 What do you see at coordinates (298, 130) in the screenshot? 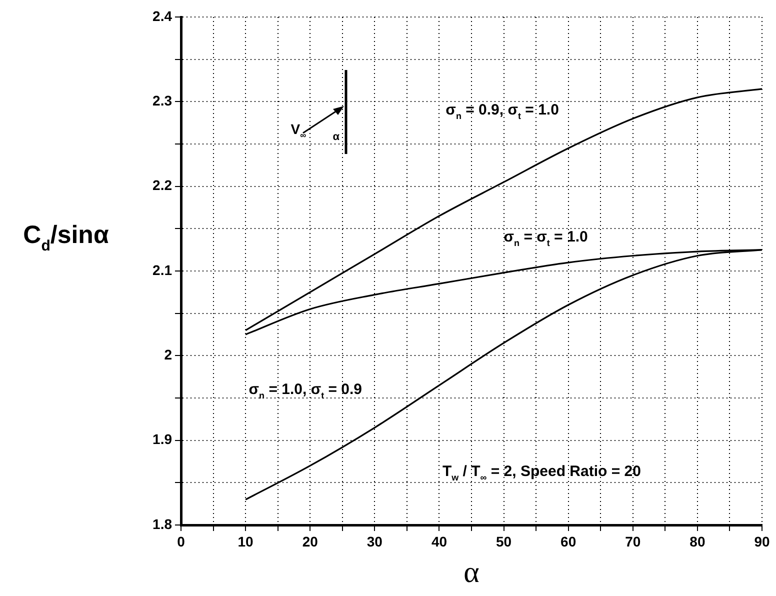
I see `annotation: V∞` at bounding box center [298, 130].